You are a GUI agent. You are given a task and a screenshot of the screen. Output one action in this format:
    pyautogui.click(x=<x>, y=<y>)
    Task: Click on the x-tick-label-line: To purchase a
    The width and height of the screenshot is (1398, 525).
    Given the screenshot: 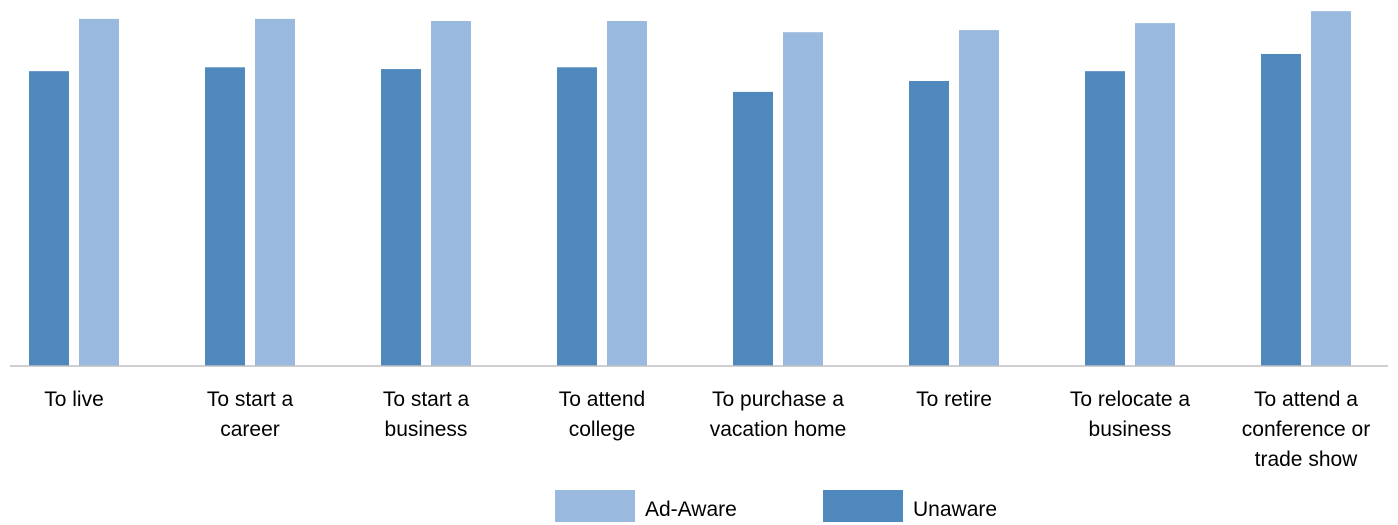 What is the action you would take?
    pyautogui.click(x=778, y=399)
    